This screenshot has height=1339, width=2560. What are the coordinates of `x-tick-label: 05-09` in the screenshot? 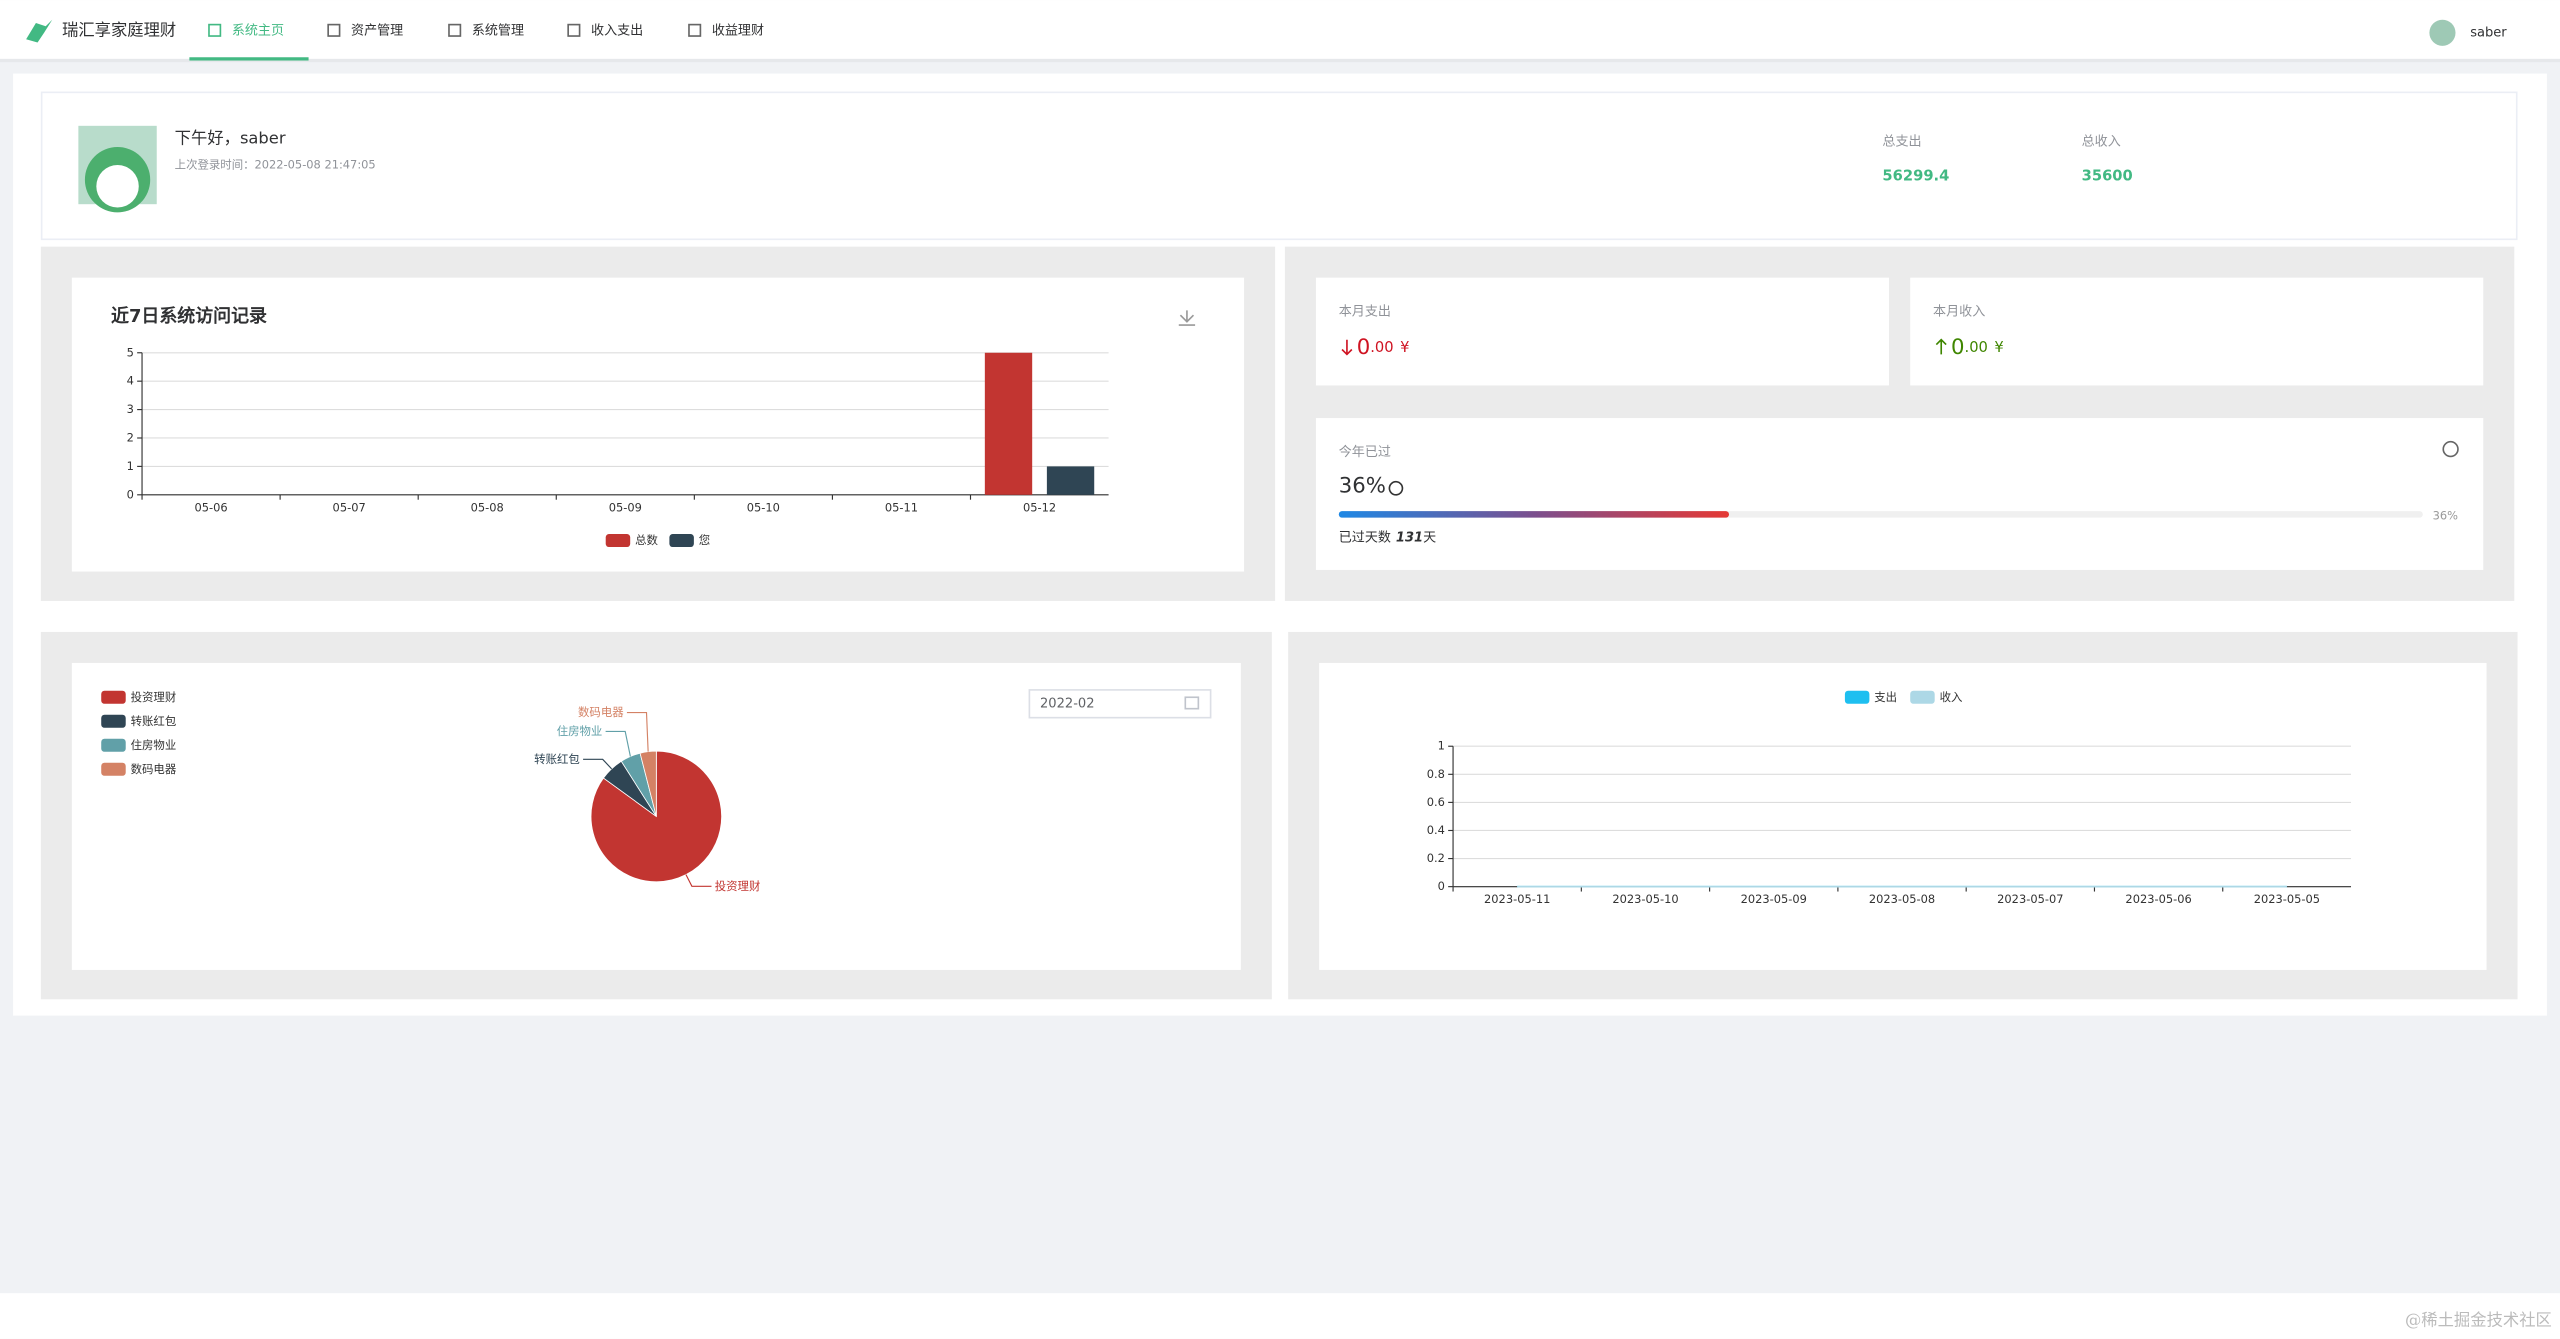 It's located at (625, 507).